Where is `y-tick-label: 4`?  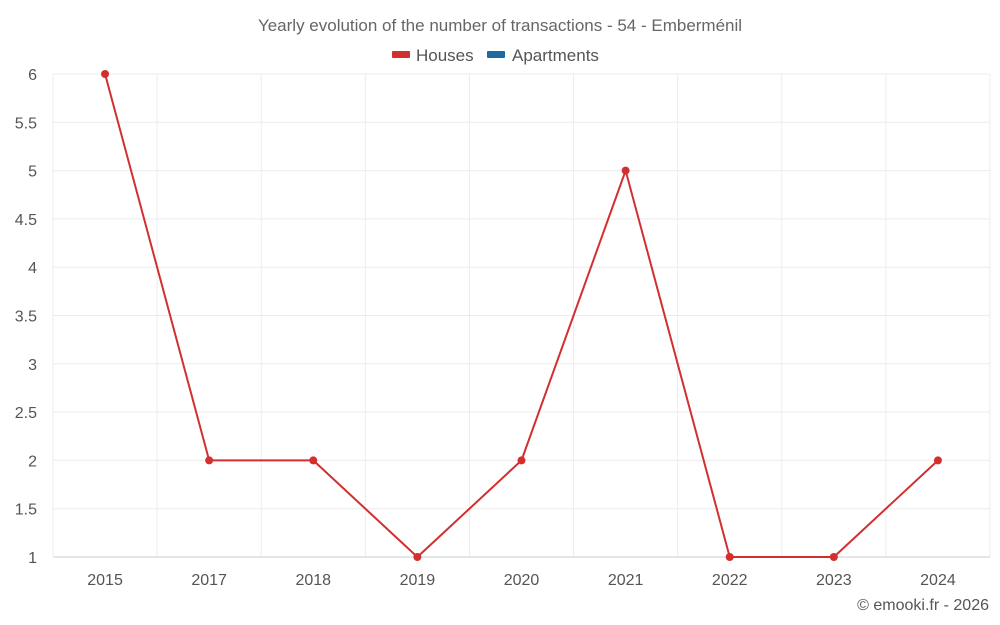
y-tick-label: 4 is located at coordinates (32, 268).